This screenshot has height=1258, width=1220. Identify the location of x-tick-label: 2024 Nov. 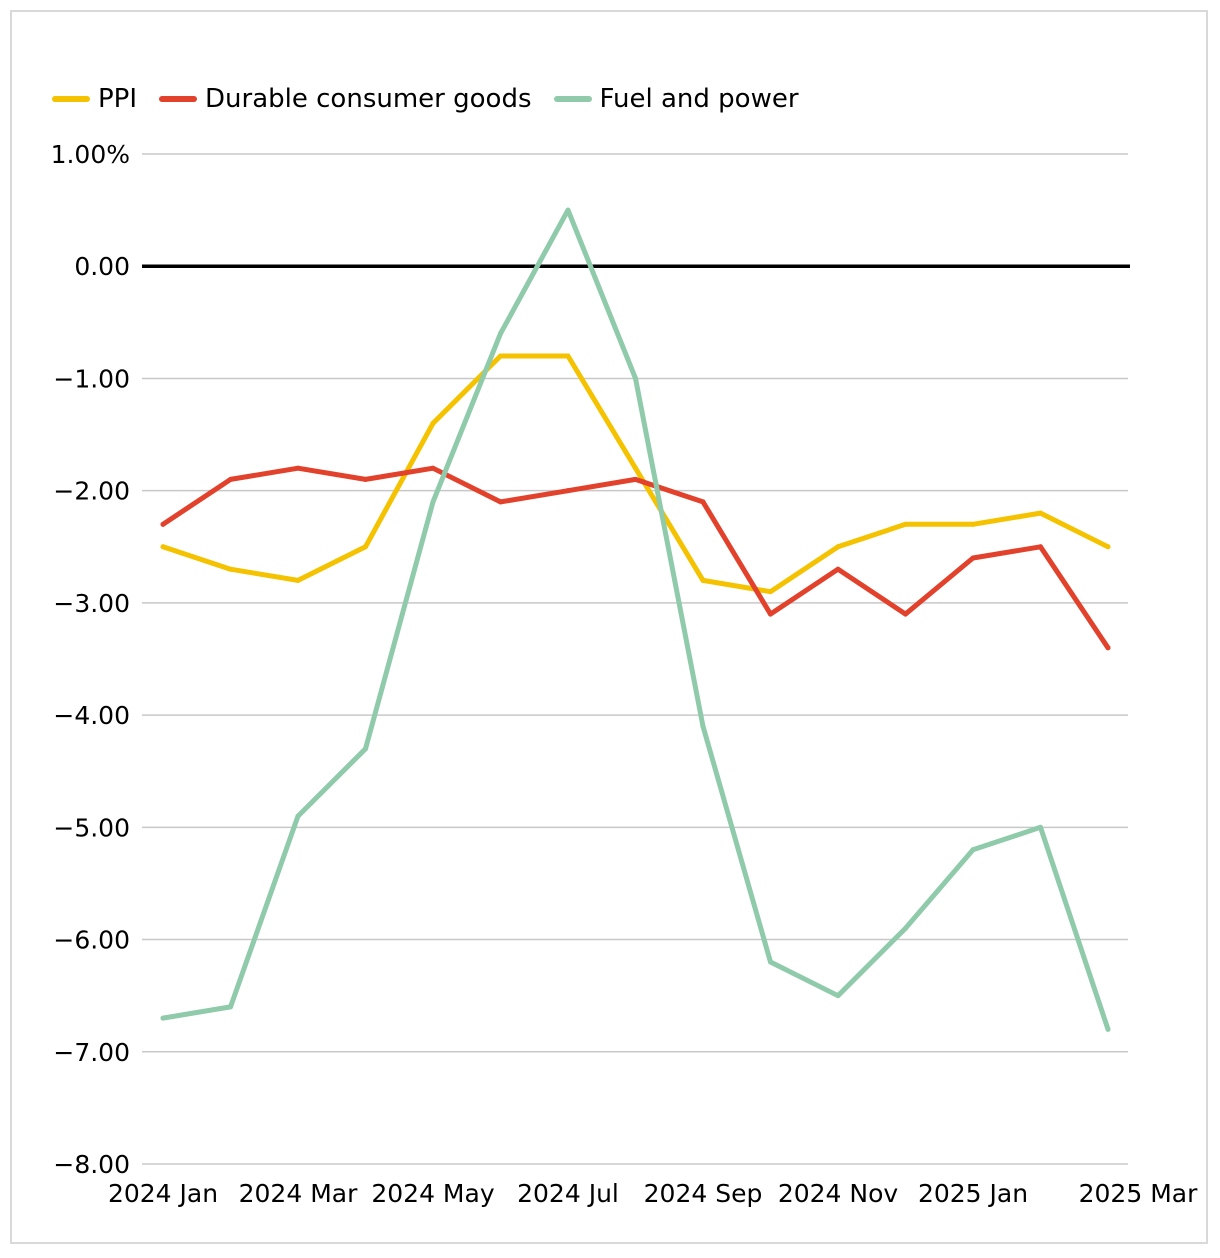
(838, 1193).